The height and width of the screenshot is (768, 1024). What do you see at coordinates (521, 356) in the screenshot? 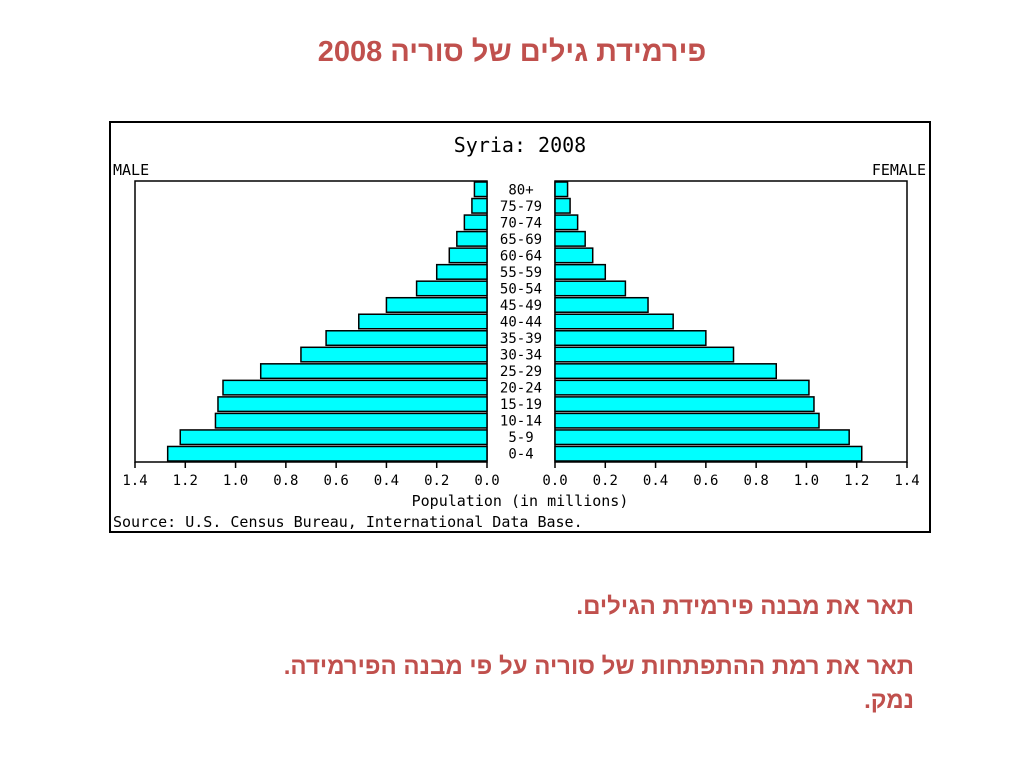
I see `age-label-30-34: 30-34` at bounding box center [521, 356].